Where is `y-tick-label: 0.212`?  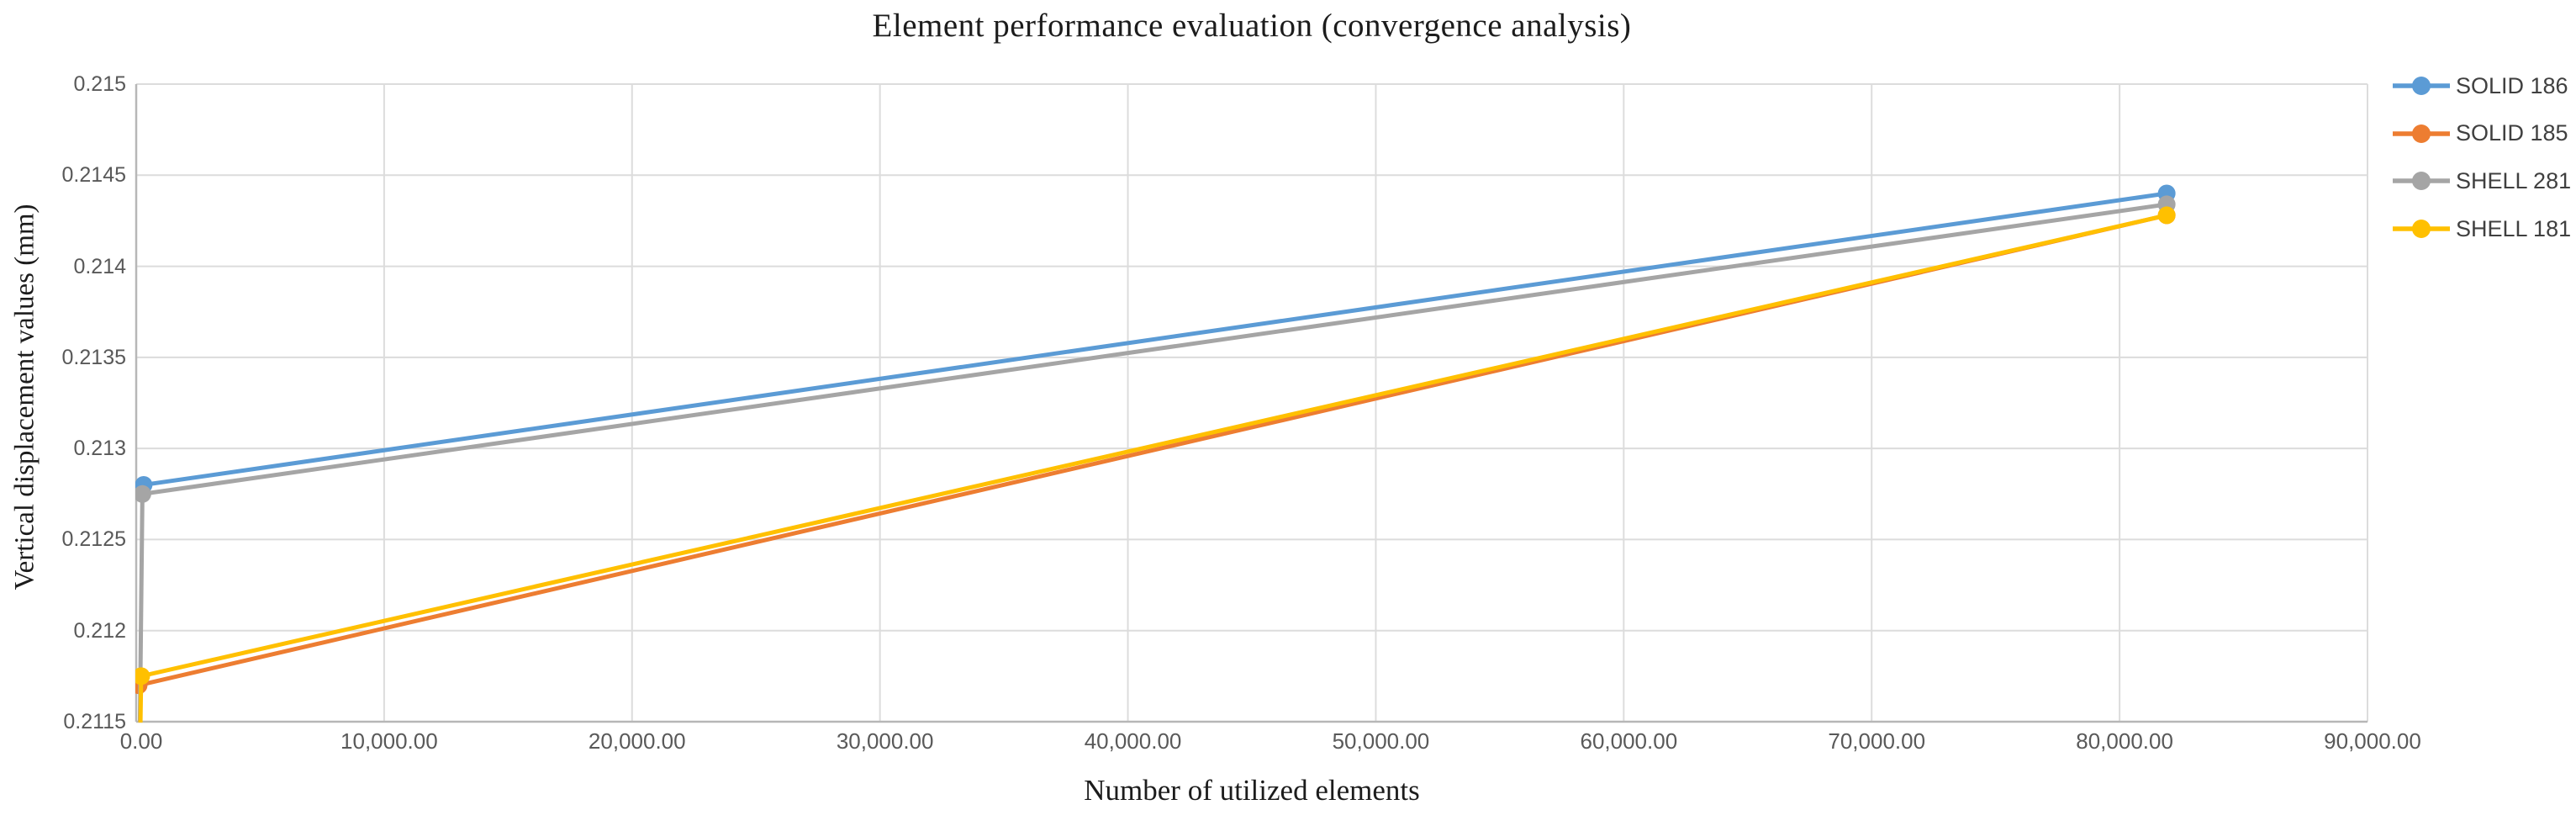 y-tick-label: 0.212 is located at coordinates (100, 630).